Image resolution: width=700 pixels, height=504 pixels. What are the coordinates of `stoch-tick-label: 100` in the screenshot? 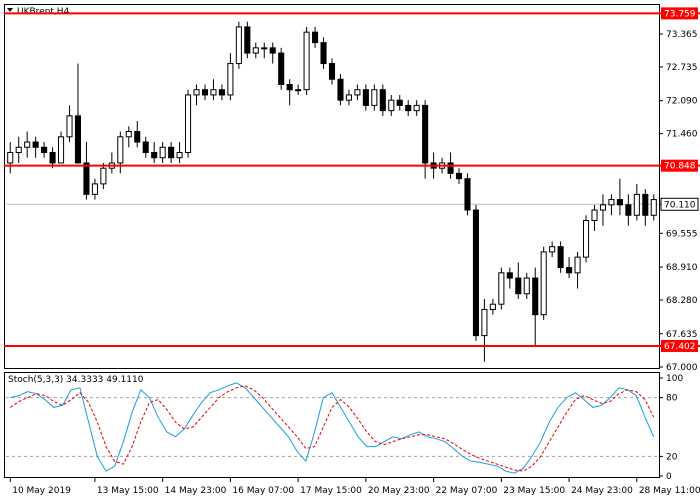 It's located at (674, 379).